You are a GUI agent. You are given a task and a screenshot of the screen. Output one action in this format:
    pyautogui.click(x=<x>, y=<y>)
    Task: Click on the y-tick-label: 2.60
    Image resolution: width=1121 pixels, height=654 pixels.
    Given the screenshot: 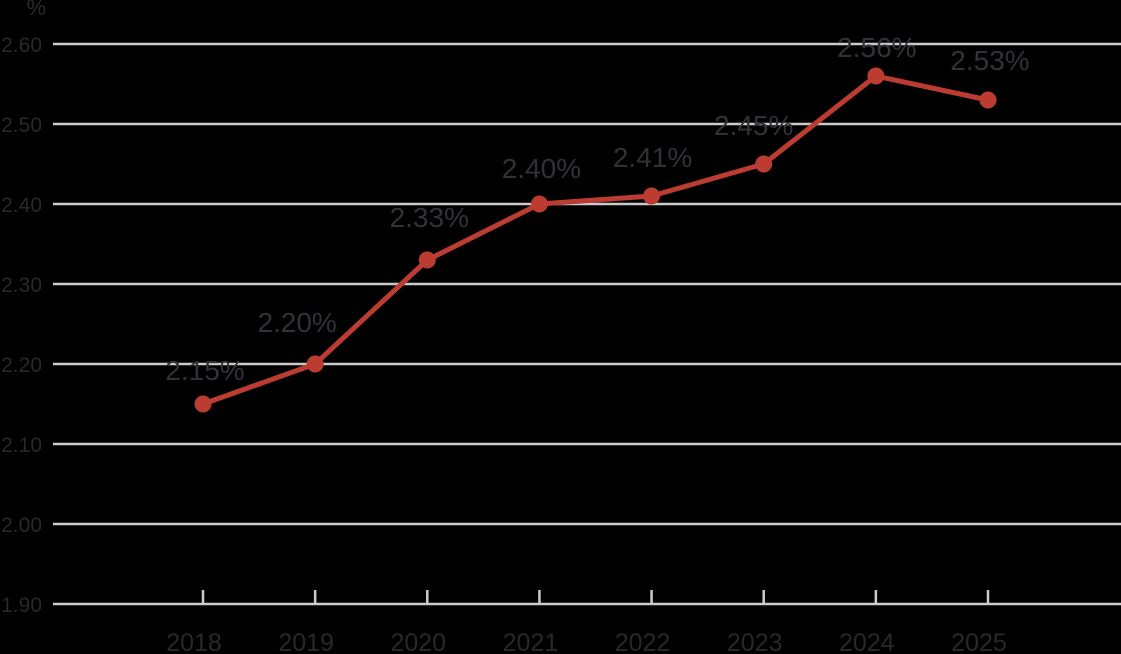 What is the action you would take?
    pyautogui.click(x=21, y=45)
    